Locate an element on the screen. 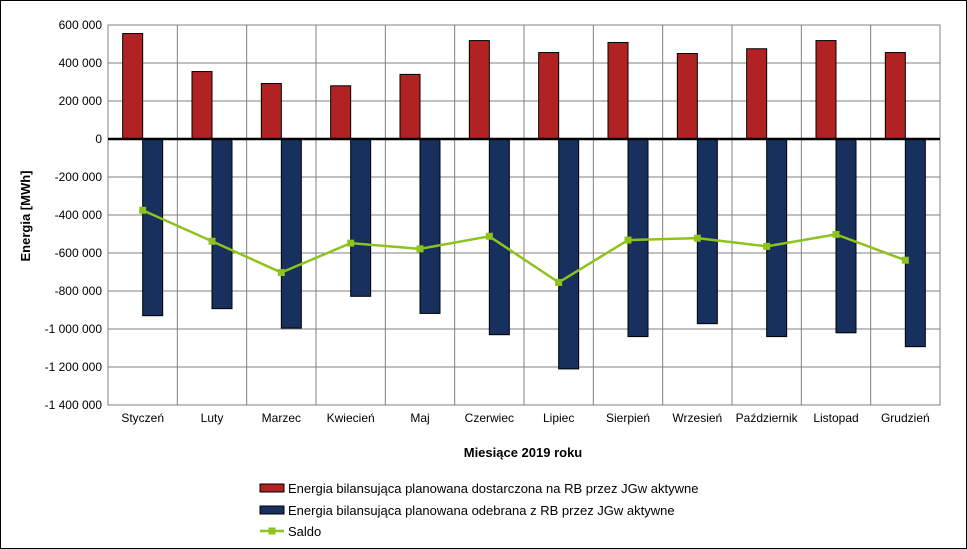 Image resolution: width=967 pixels, height=549 pixels. y-tick-label: 400 000 is located at coordinates (81, 63).